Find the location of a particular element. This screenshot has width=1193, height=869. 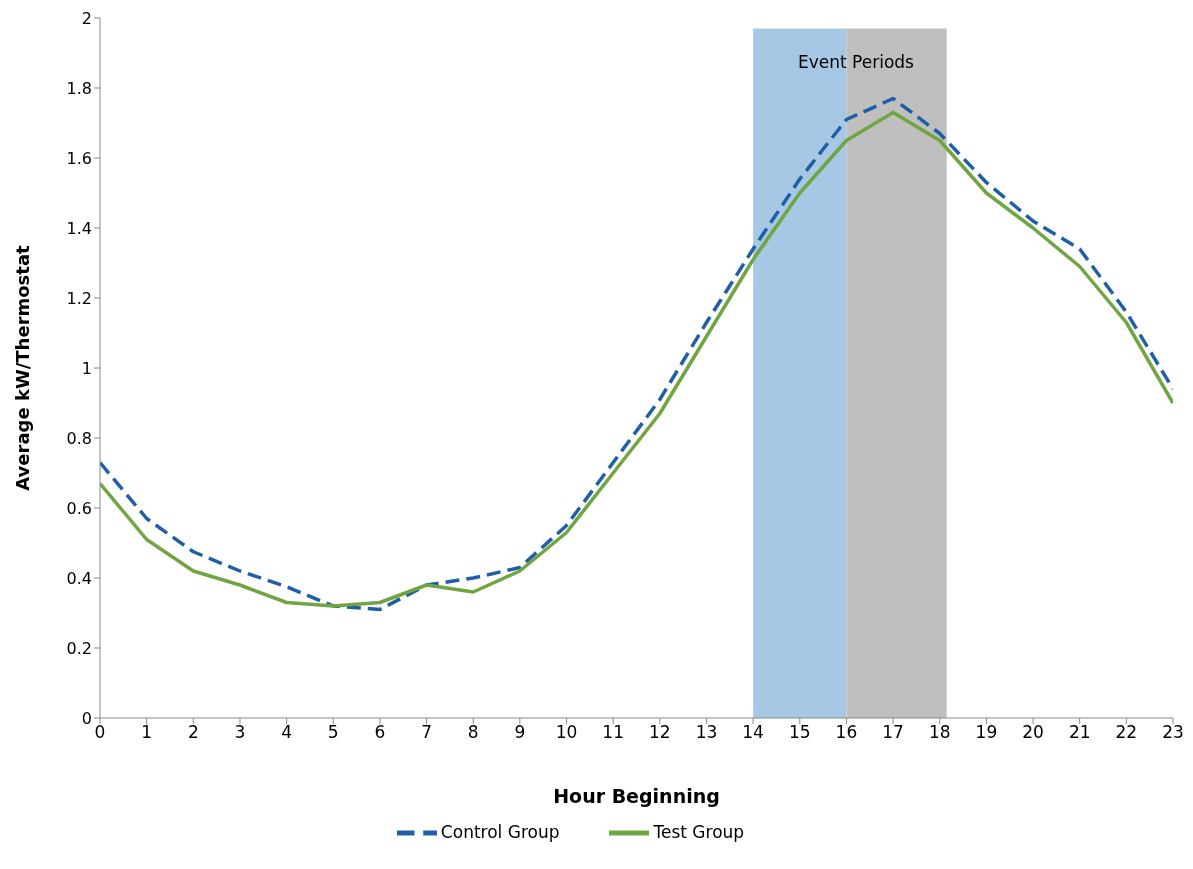

x-tick-label: 4 is located at coordinates (287, 732).